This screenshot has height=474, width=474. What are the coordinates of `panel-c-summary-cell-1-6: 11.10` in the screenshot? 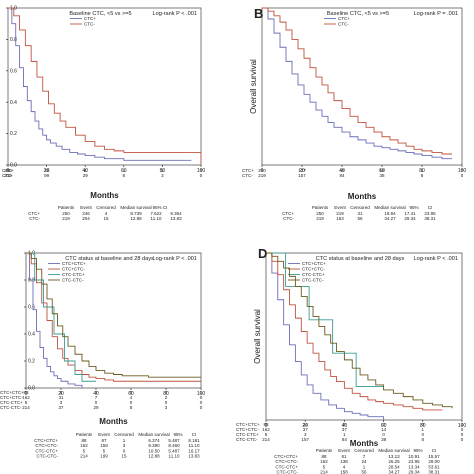 It's located at (194, 445).